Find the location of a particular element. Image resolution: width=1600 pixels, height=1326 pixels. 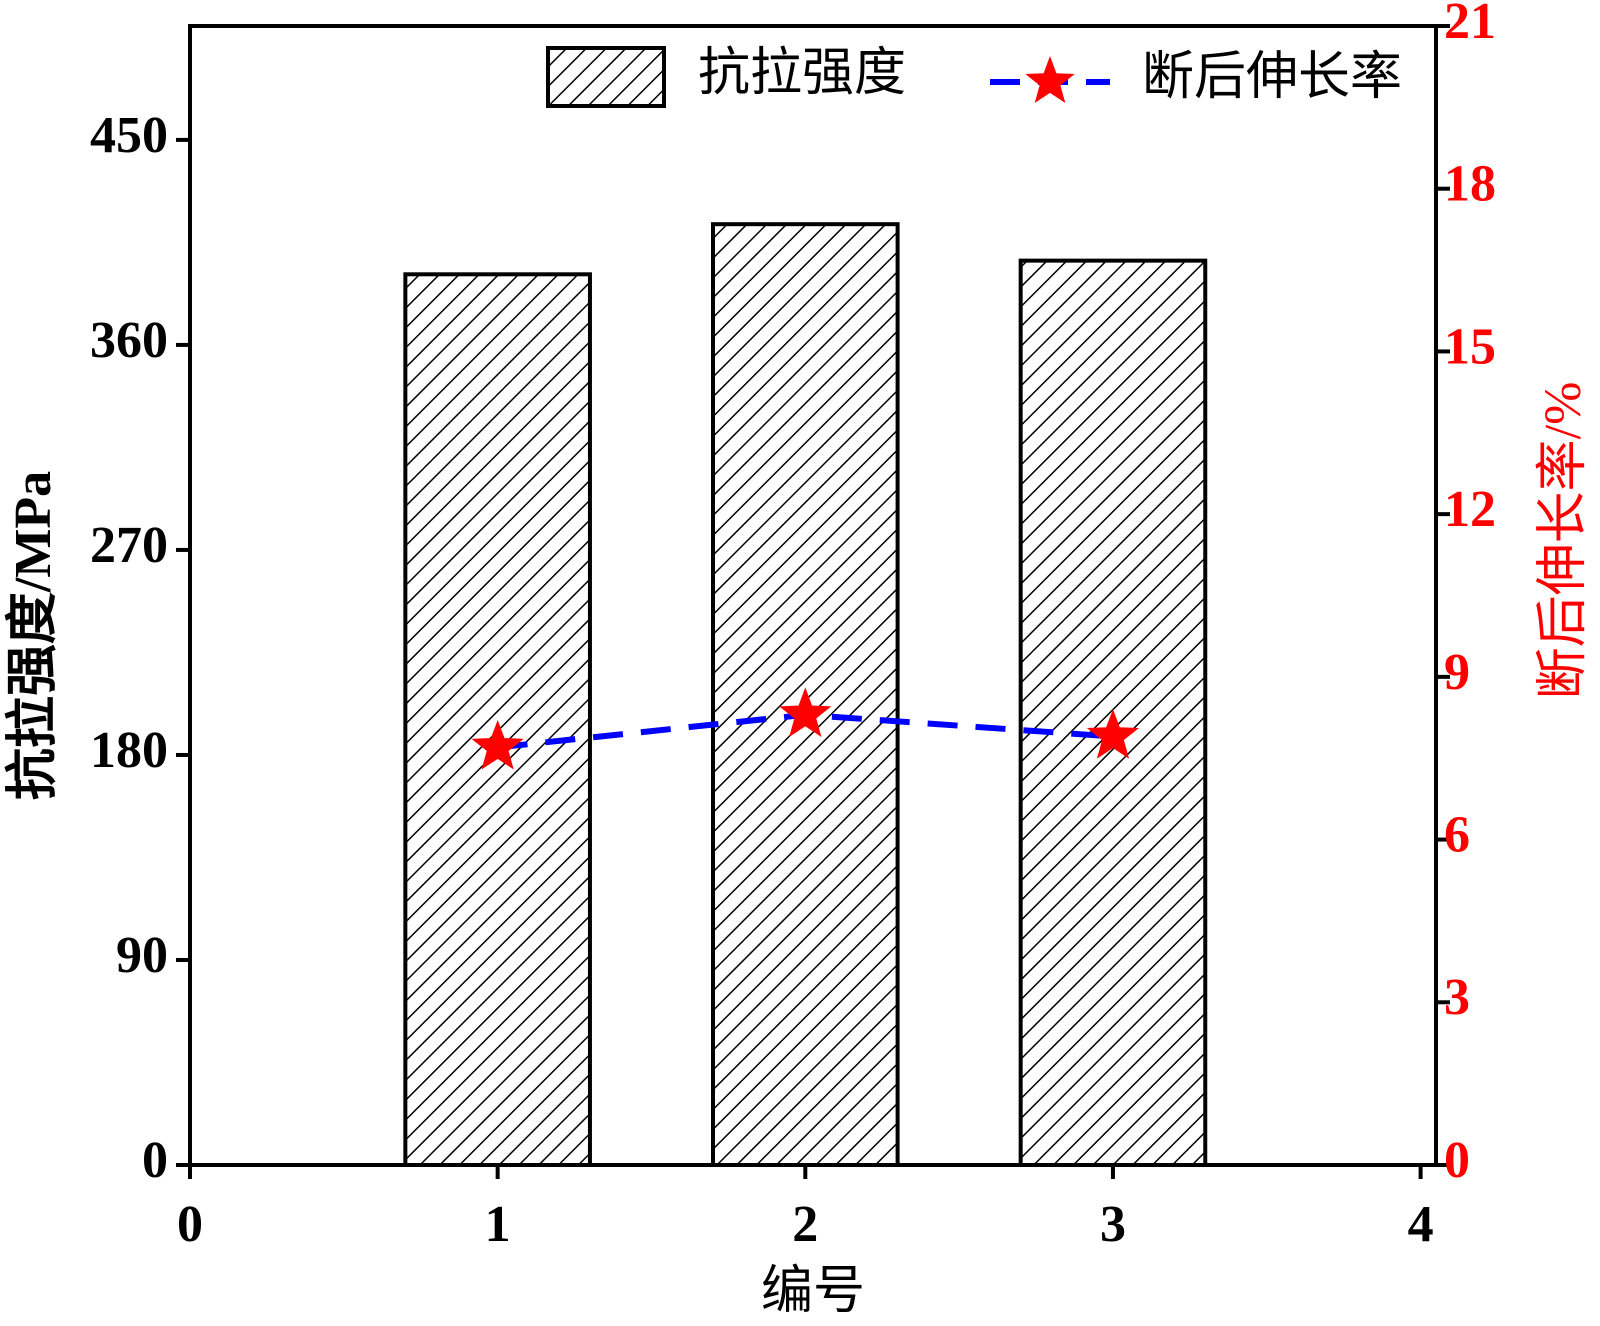

y-axis-label: 抗拉强度/MPa is located at coordinates (33, 635).